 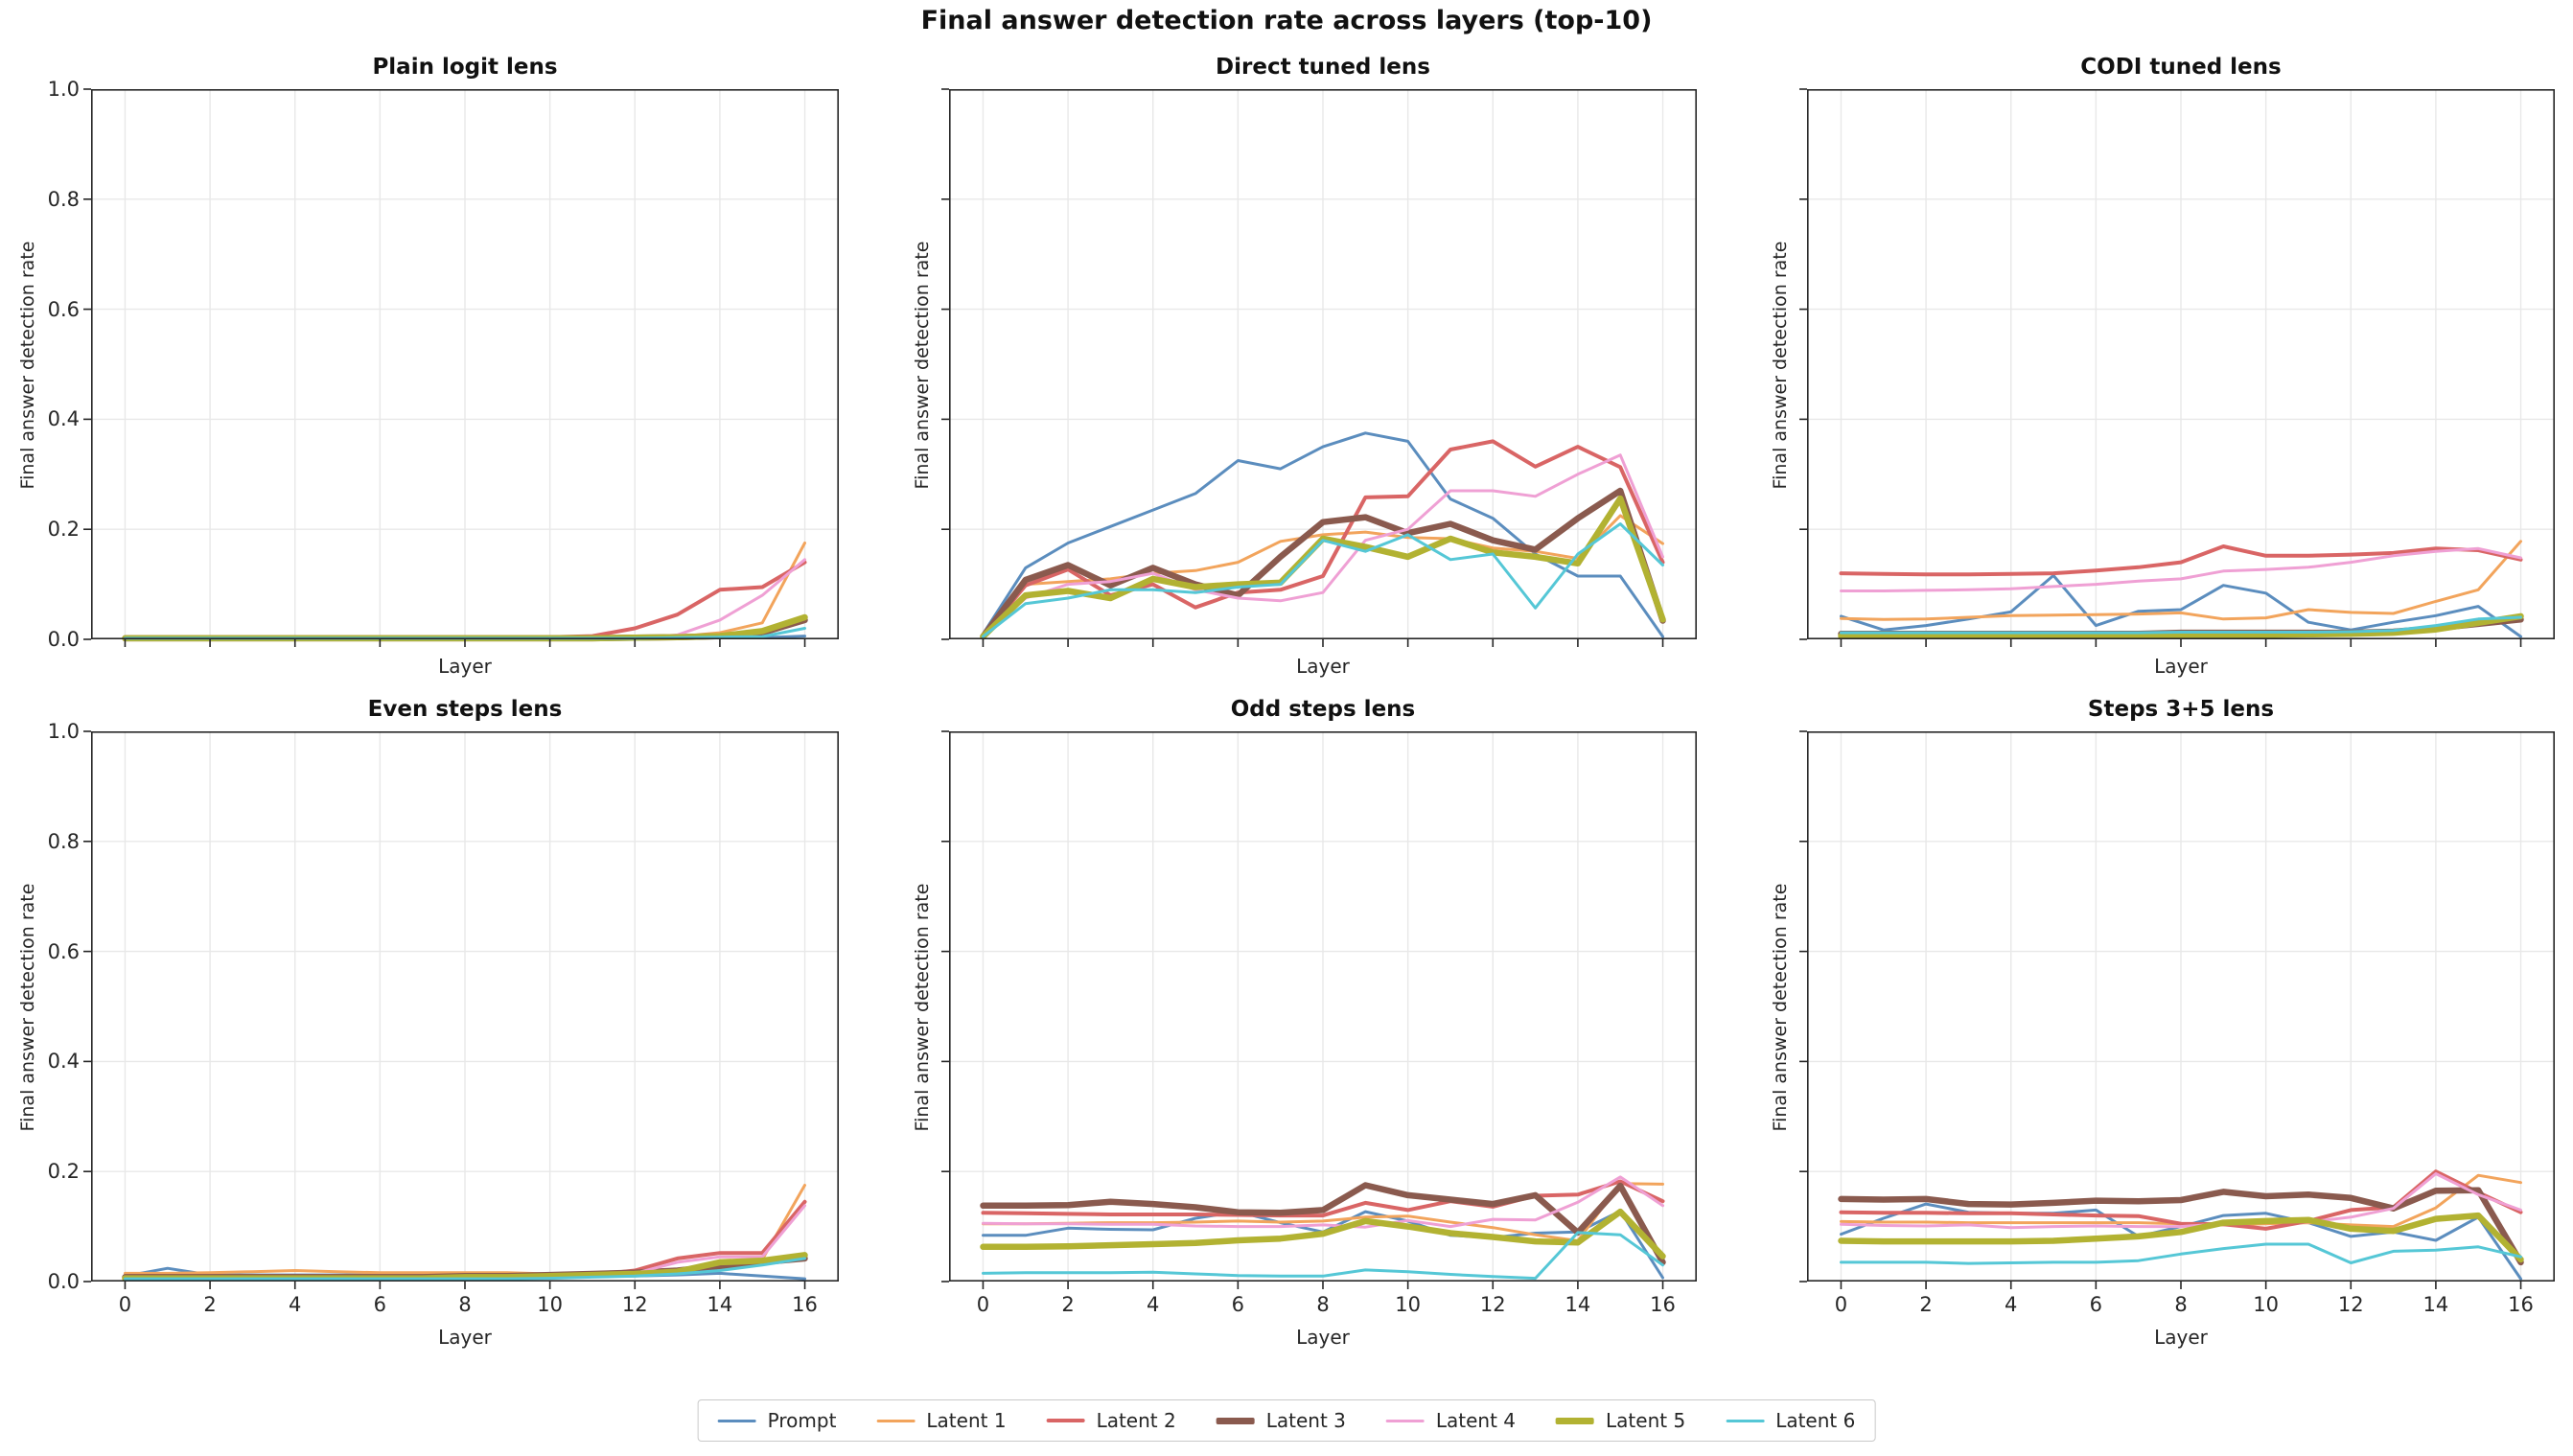 I want to click on legend-label: Prompt, so click(x=802, y=1420).